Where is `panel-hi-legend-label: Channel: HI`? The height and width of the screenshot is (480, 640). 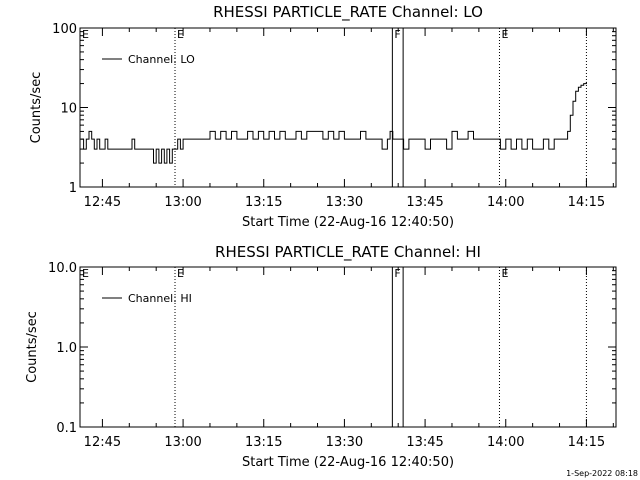
panel-hi-legend-label: Channel: HI is located at coordinates (160, 298).